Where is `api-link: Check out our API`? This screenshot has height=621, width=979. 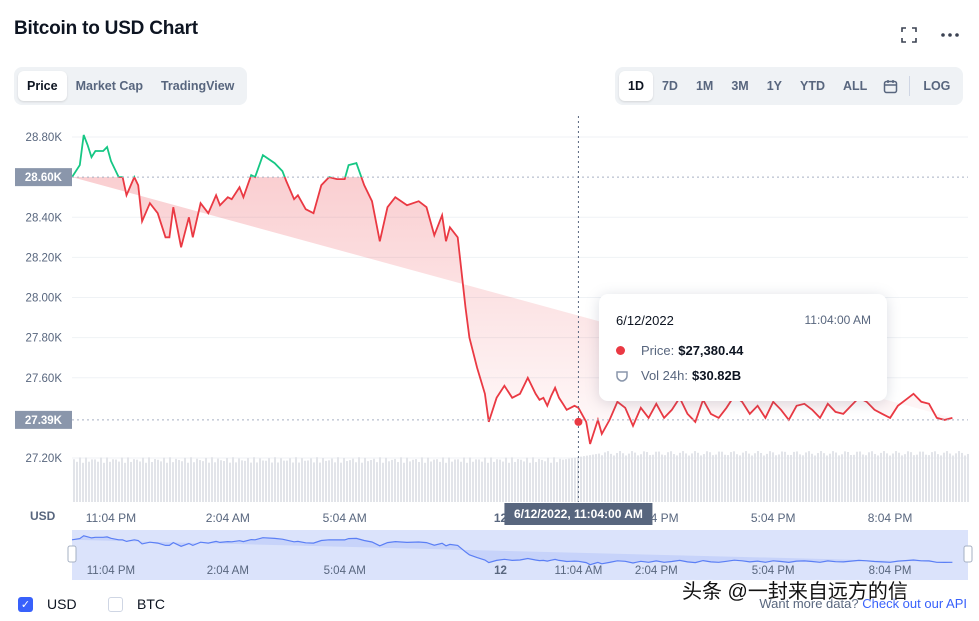
api-link: Check out our API is located at coordinates (914, 603).